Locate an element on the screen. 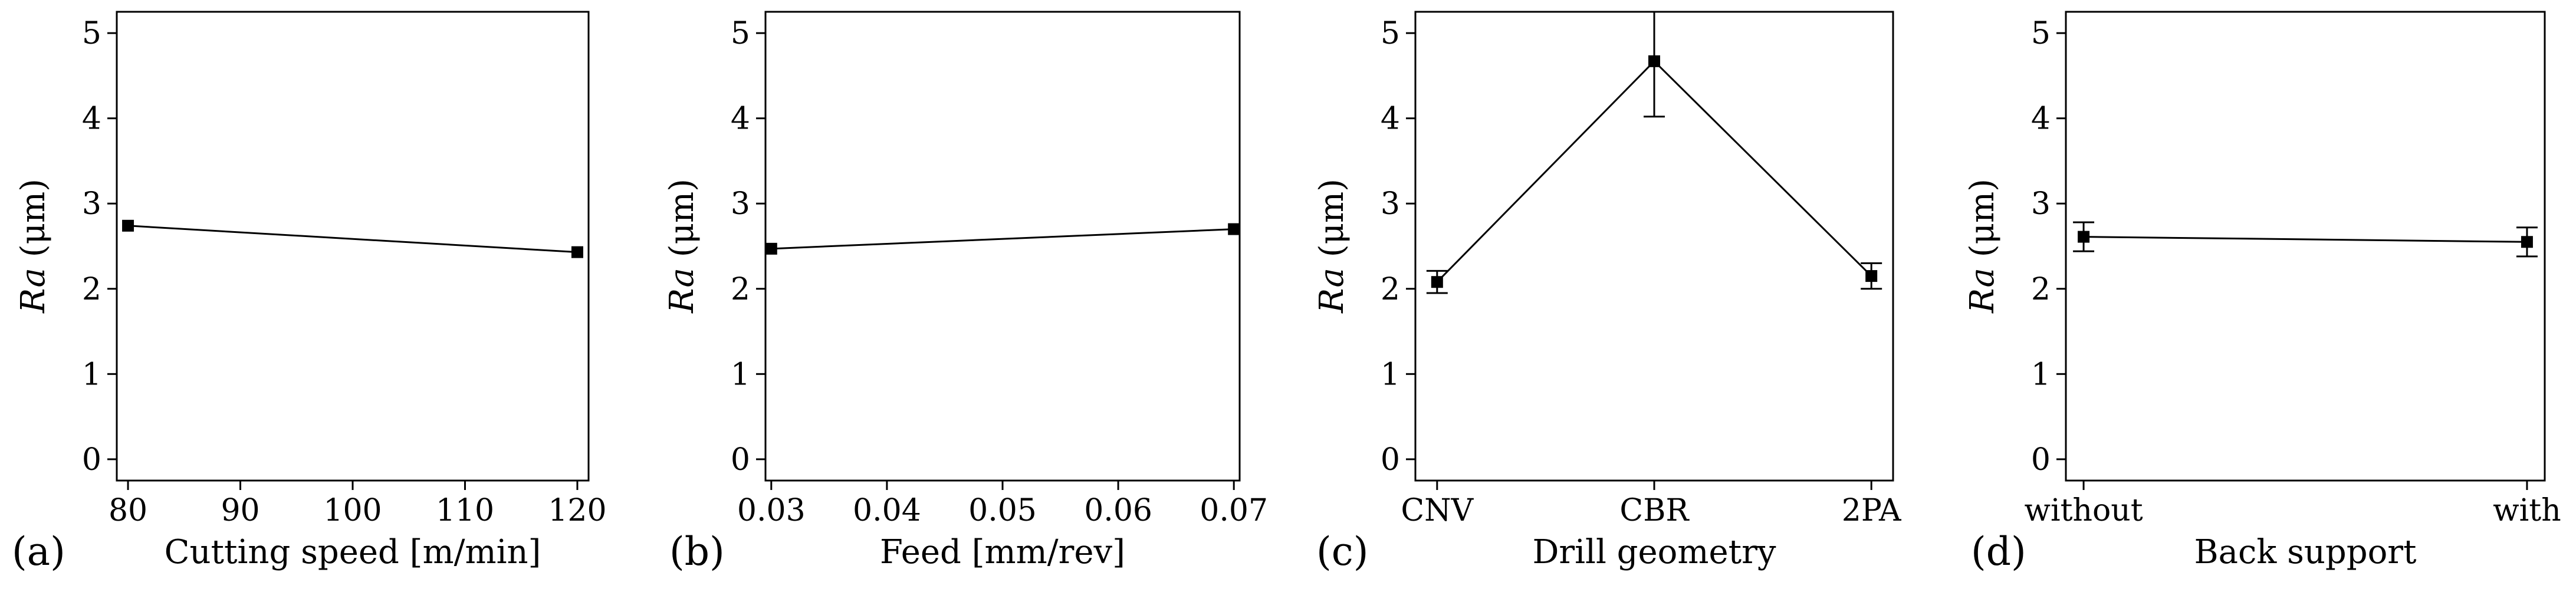 This screenshot has width=2576, height=592. x-tick-label: with is located at coordinates (2527, 511).